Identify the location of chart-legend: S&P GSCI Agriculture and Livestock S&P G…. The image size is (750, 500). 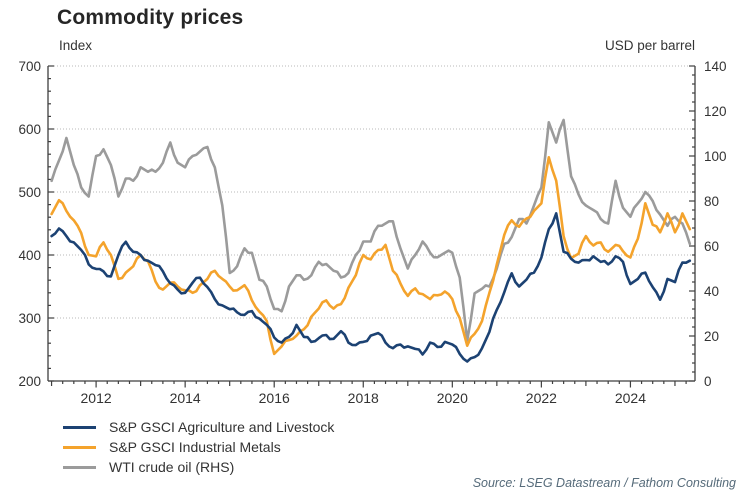
(198, 447).